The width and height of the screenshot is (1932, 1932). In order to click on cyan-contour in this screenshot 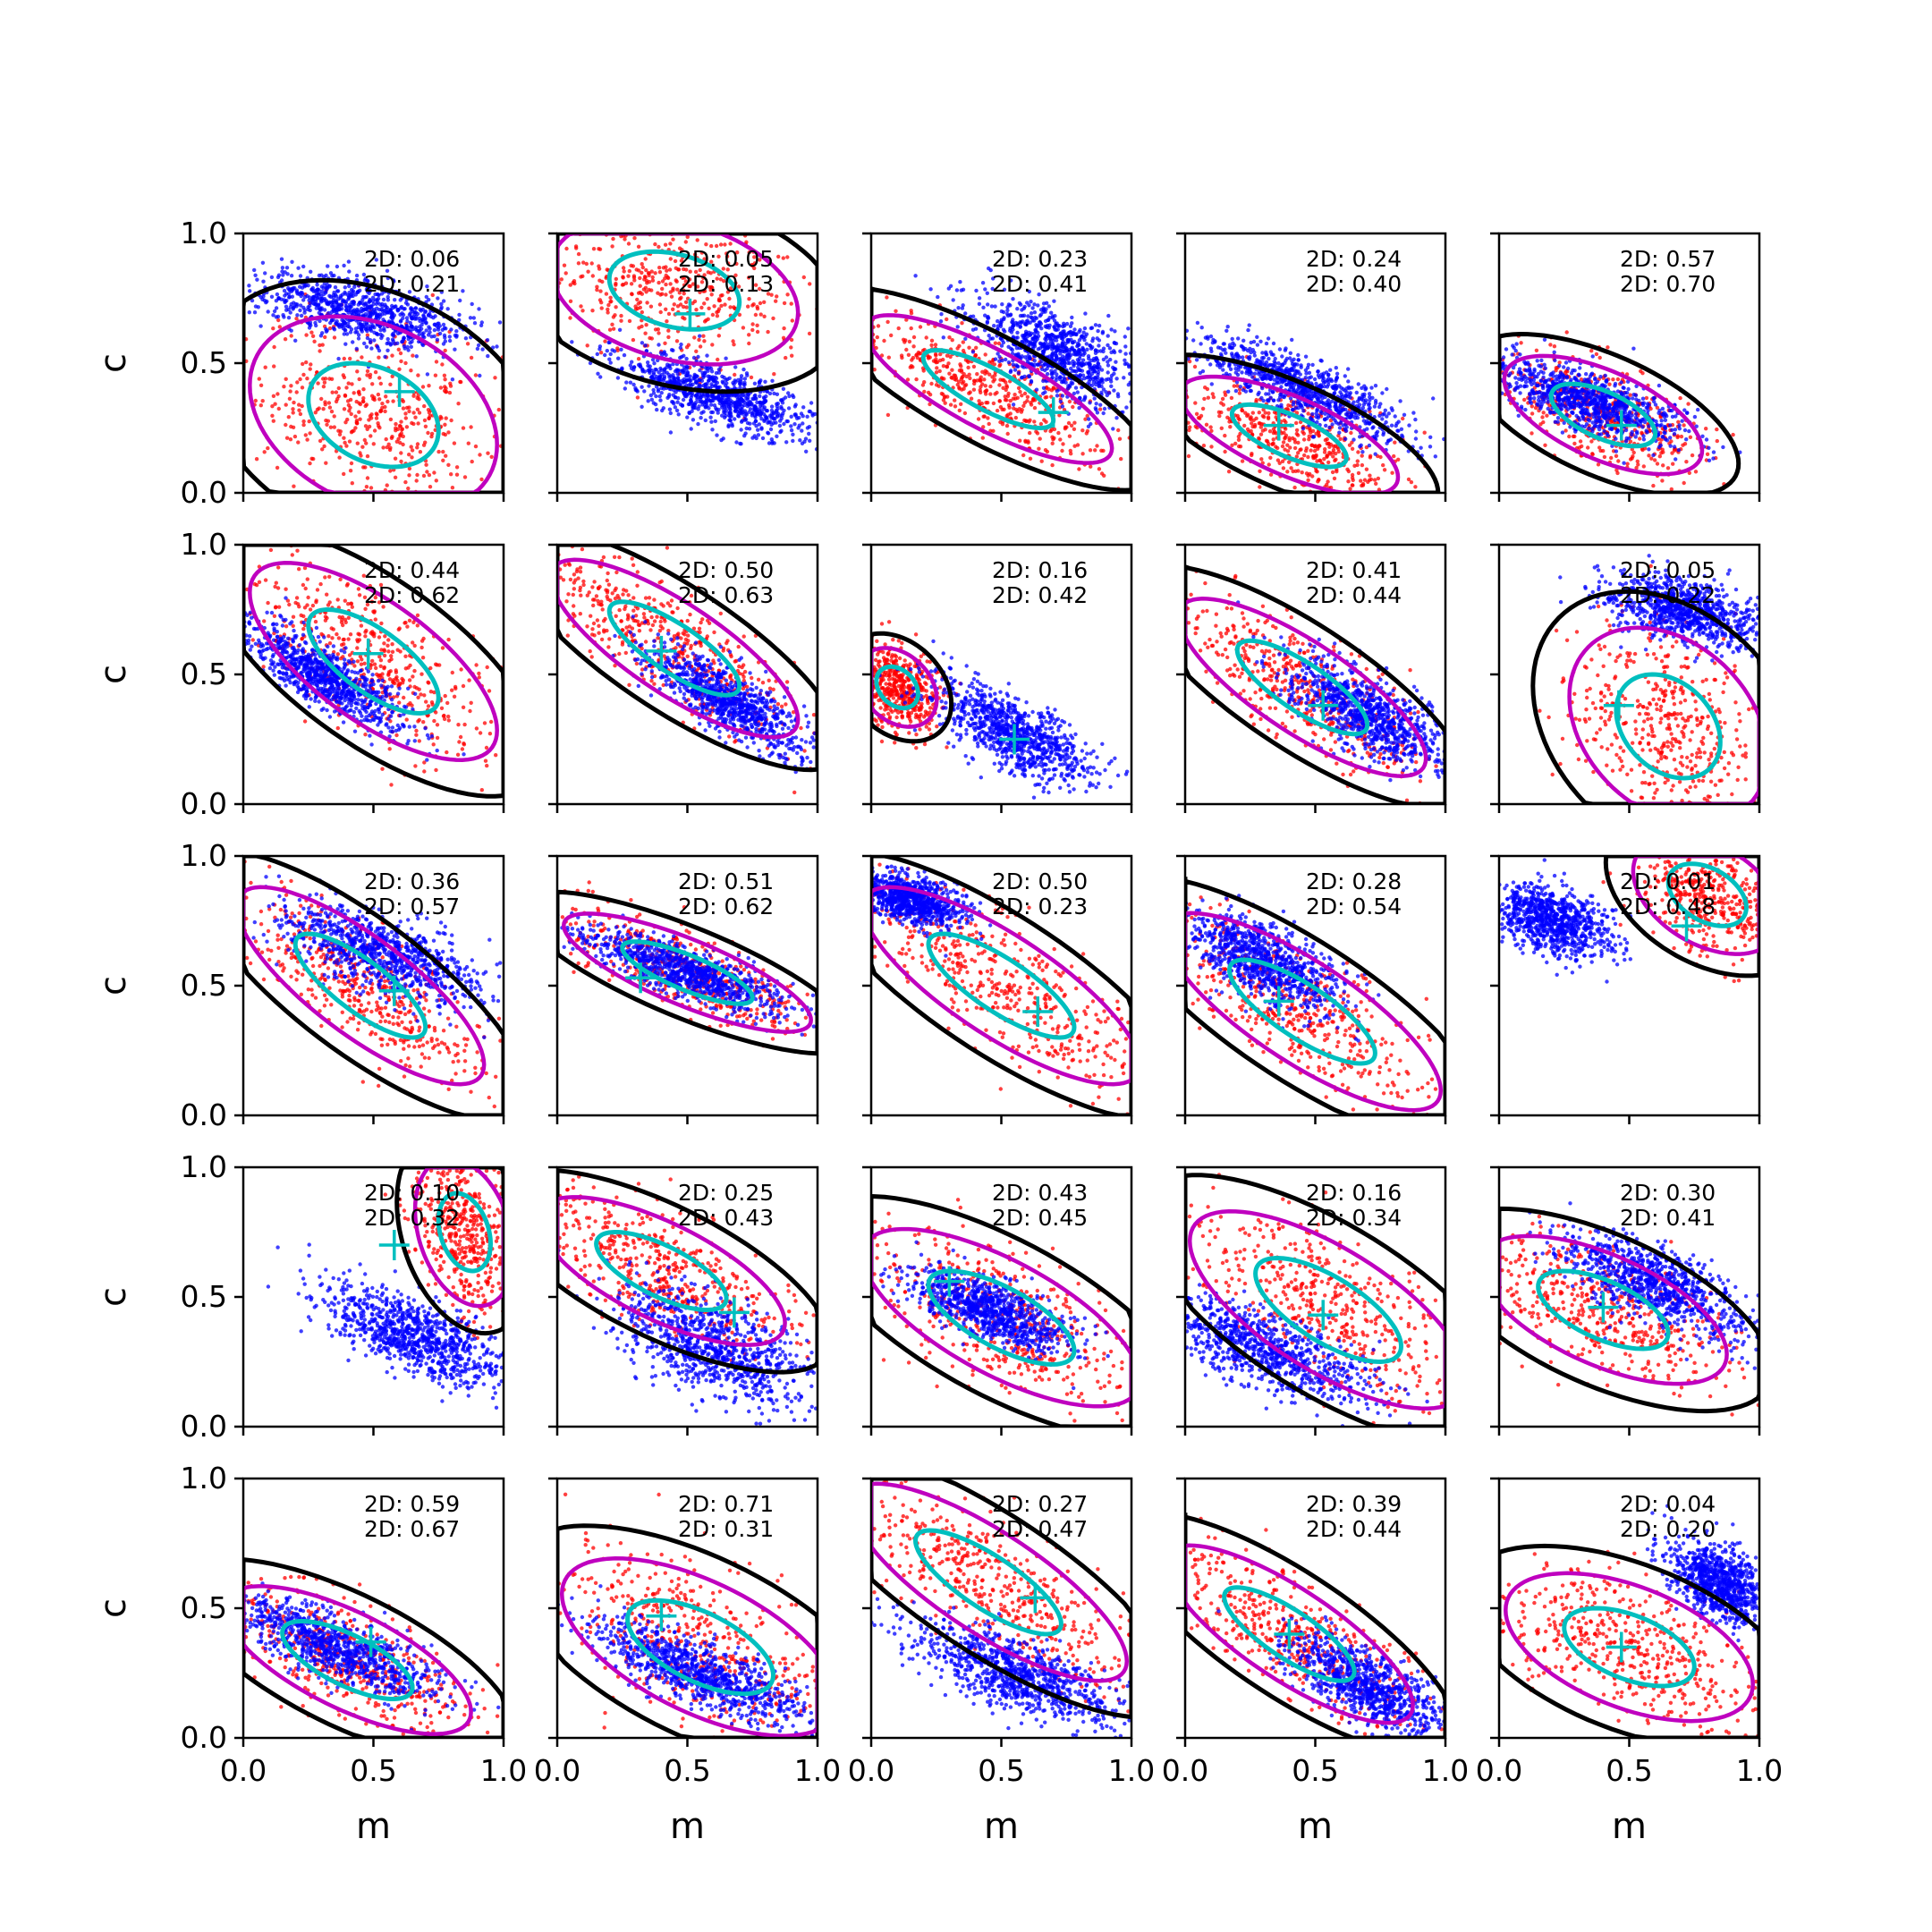, I will do `click(373, 415)`.